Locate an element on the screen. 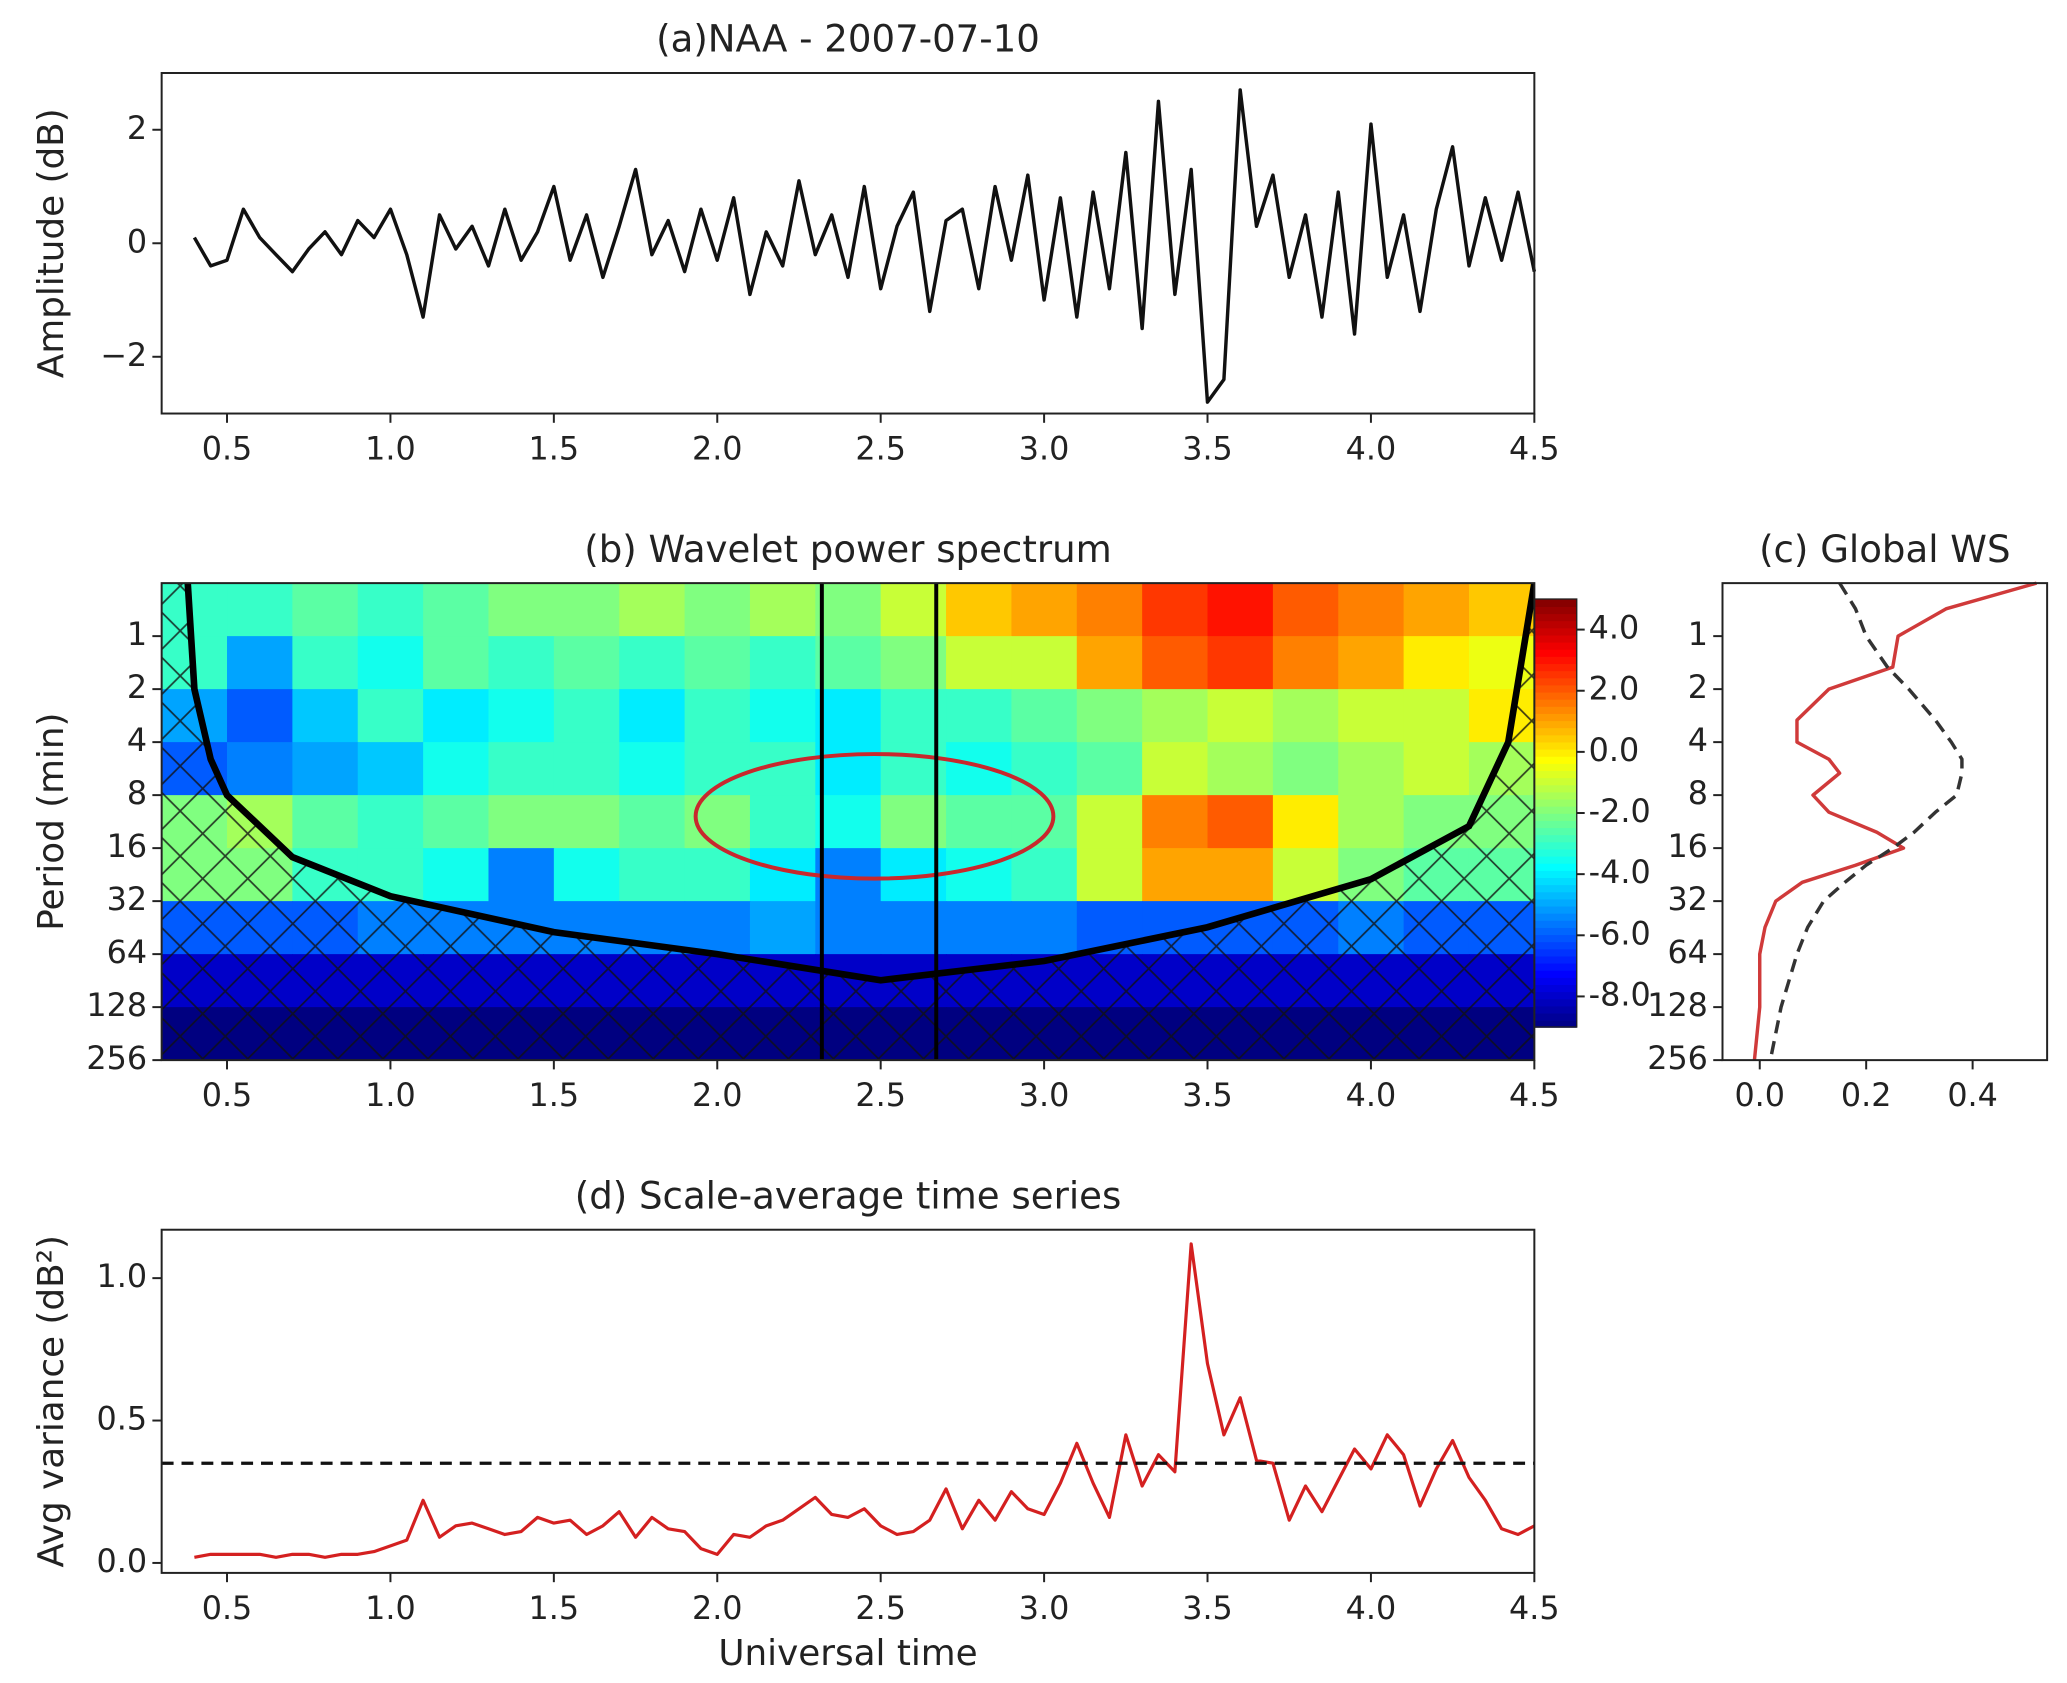 Image resolution: width=2067 pixels, height=1683 pixels. y-tick-label: 0 is located at coordinates (137, 241).